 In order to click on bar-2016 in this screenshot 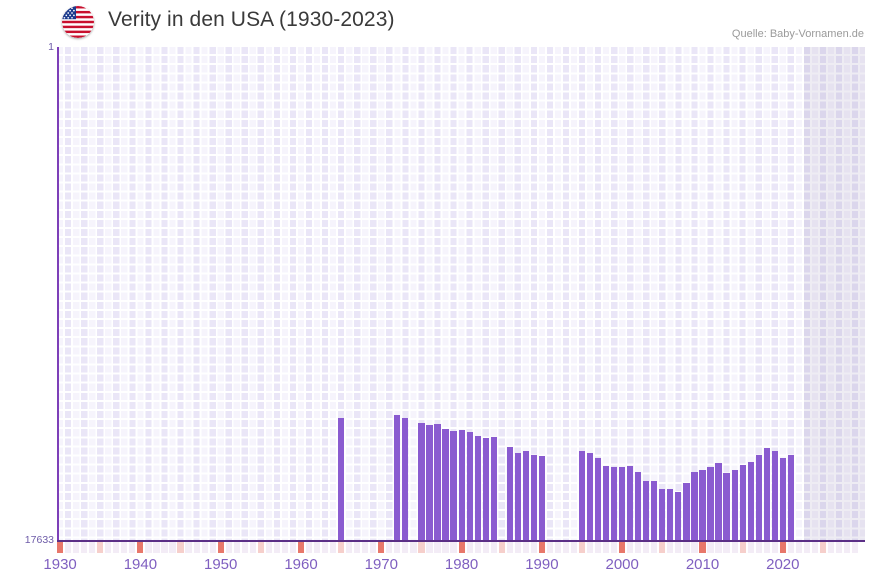, I will do `click(750, 501)`.